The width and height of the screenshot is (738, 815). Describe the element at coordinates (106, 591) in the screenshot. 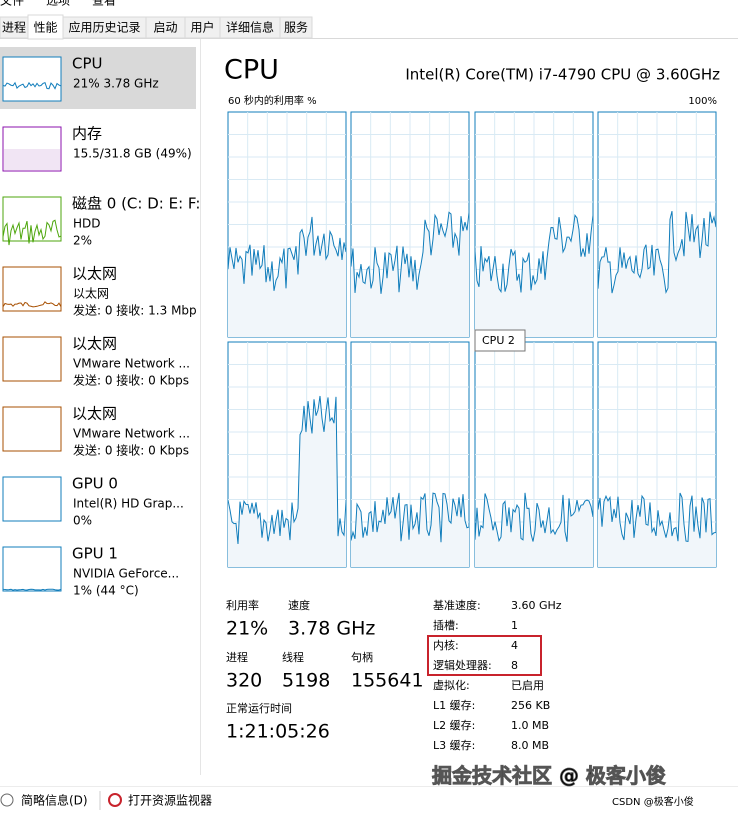

I see `sidebar-detail: 1% (44 °C)` at that location.